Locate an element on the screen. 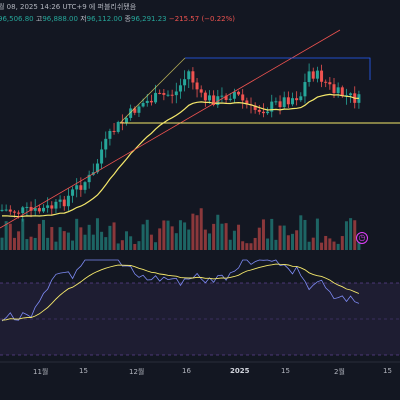  publish-status: 월 08, 2025 14:26 UTC+9 에 퍼블리쉬됐음 is located at coordinates (68, 7).